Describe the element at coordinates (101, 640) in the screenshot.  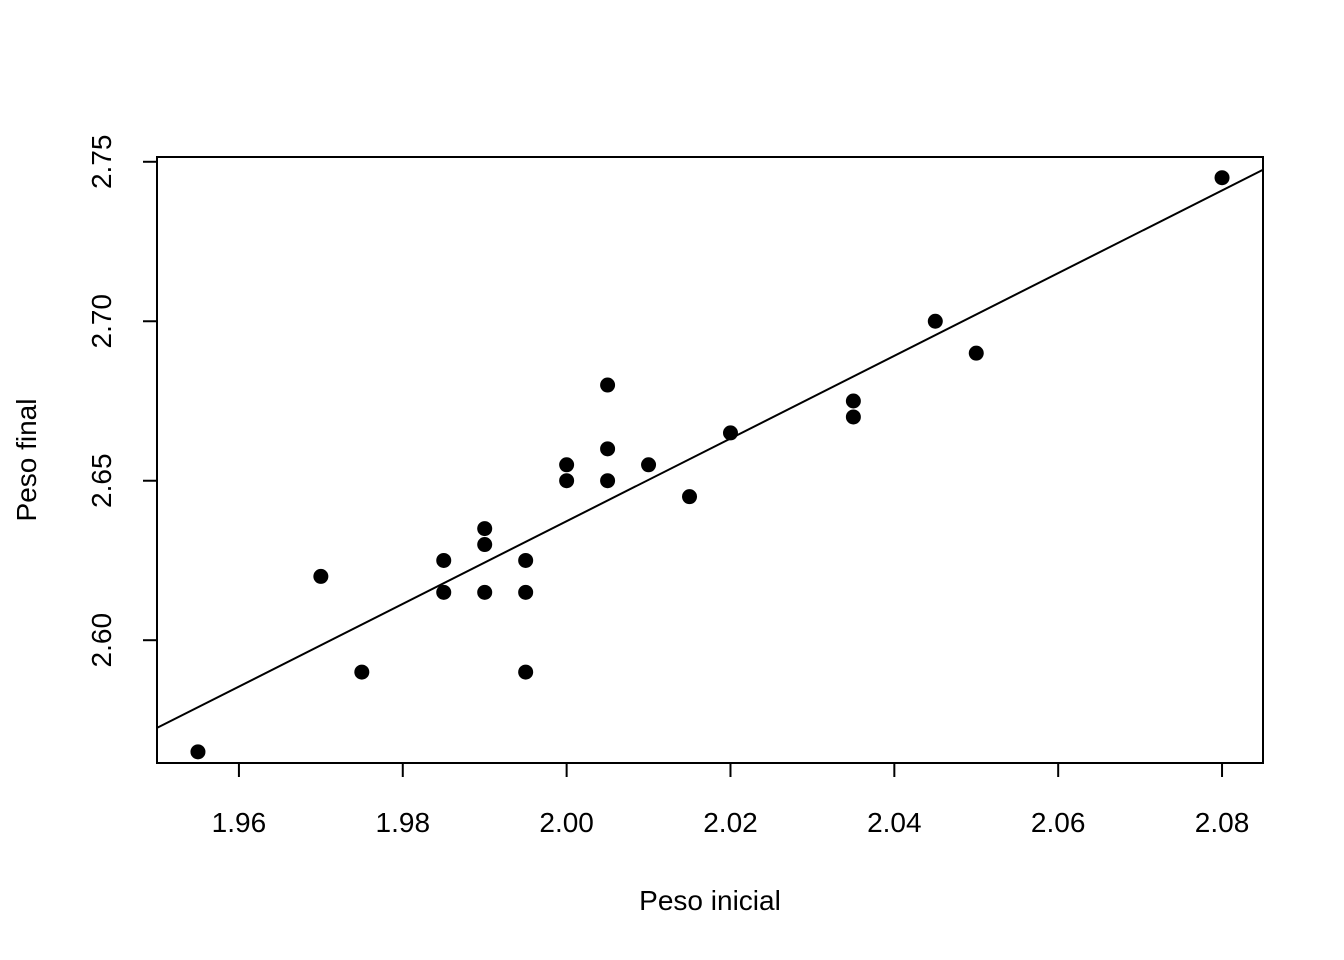
I see `y-tick-label: 2.60` at that location.